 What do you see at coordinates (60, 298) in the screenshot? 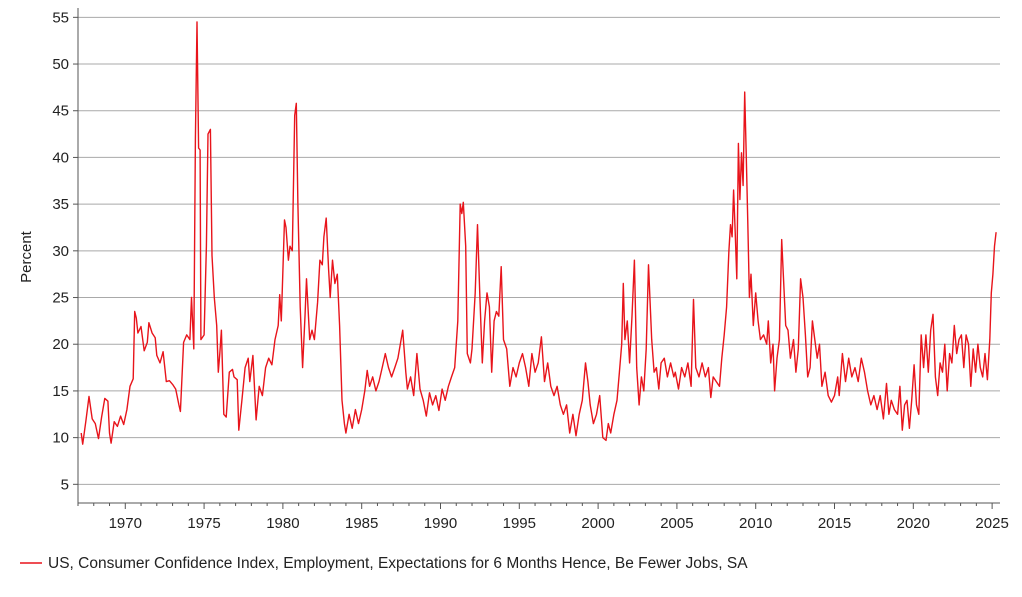
I see `y-tick-label: 25` at bounding box center [60, 298].